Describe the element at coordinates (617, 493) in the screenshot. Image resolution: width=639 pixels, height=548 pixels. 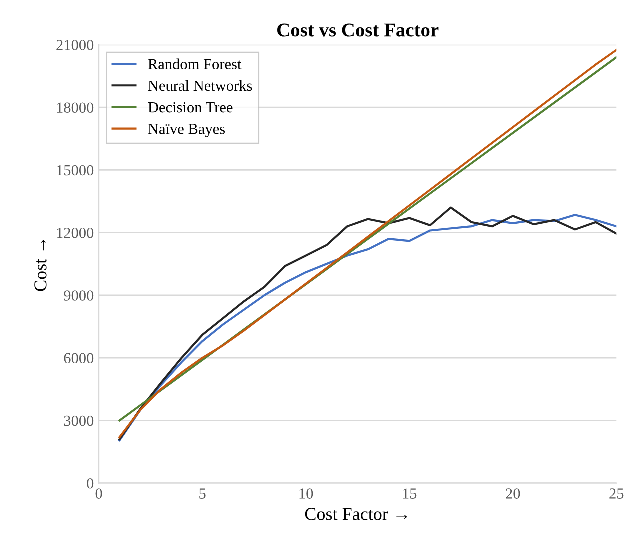
I see `x-tick-label: 25` at that location.